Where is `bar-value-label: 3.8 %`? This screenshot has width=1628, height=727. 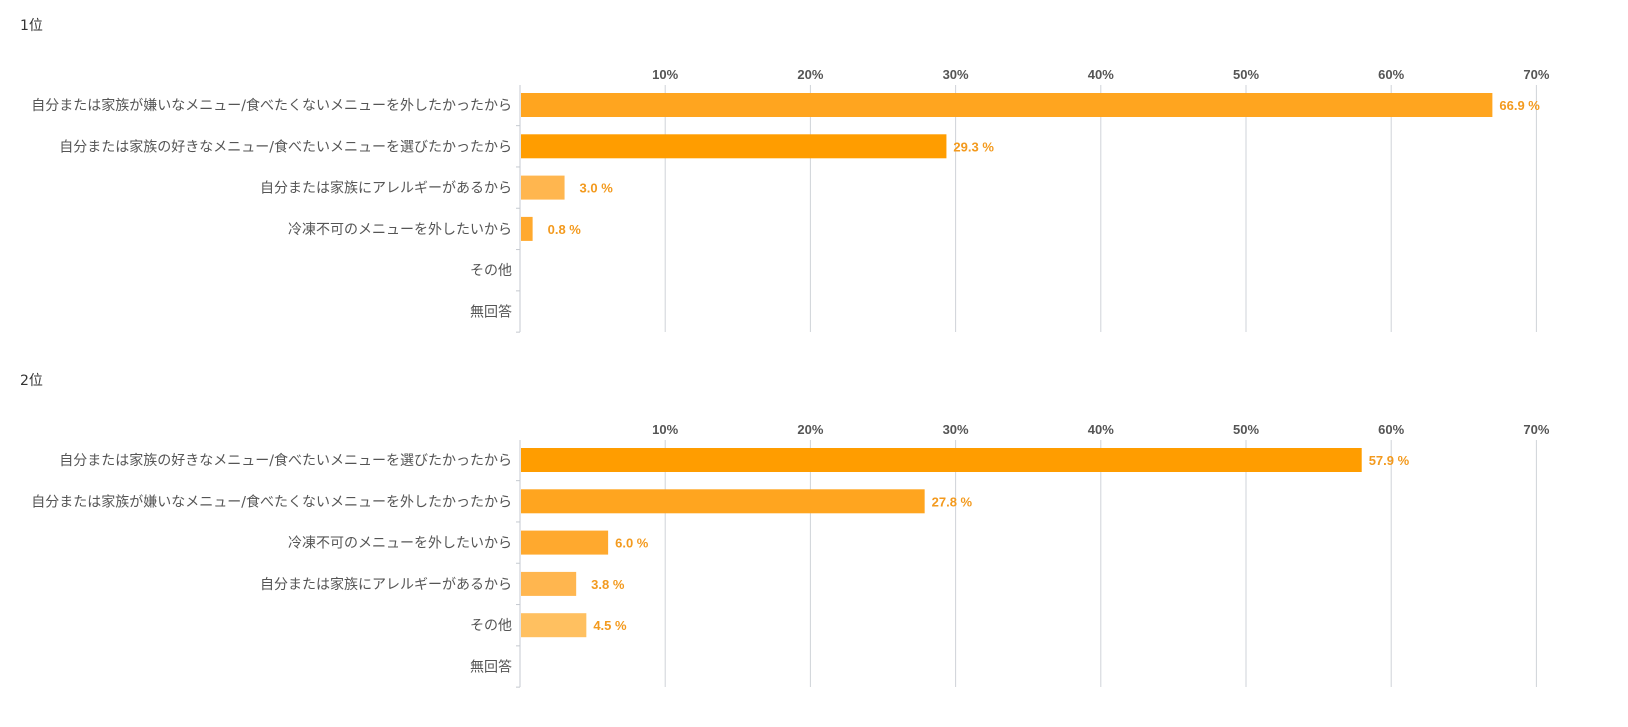 bar-value-label: 3.8 % is located at coordinates (608, 584).